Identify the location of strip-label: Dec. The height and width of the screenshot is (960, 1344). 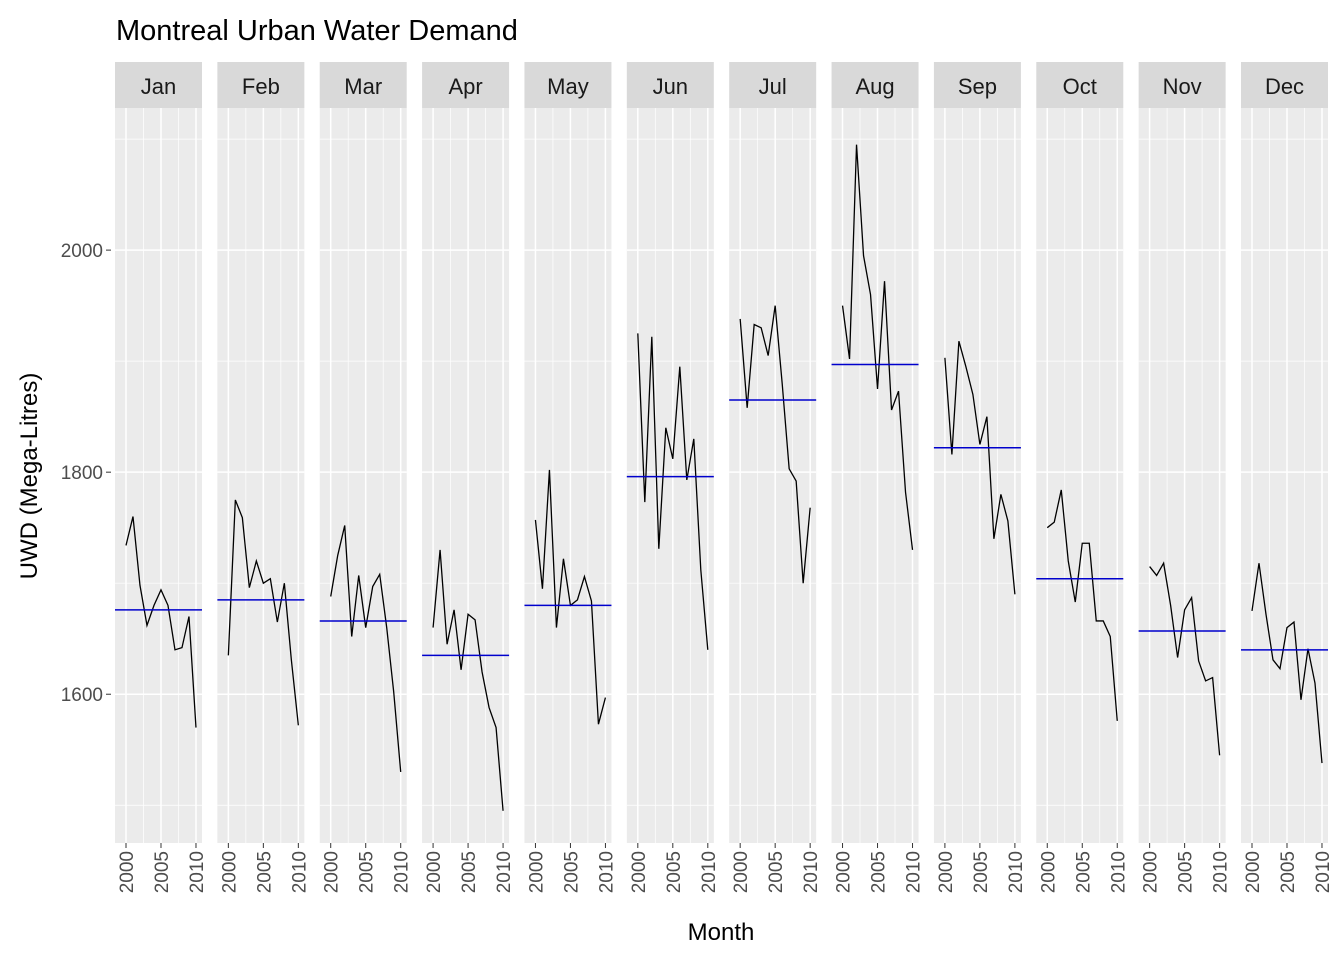
(1284, 86).